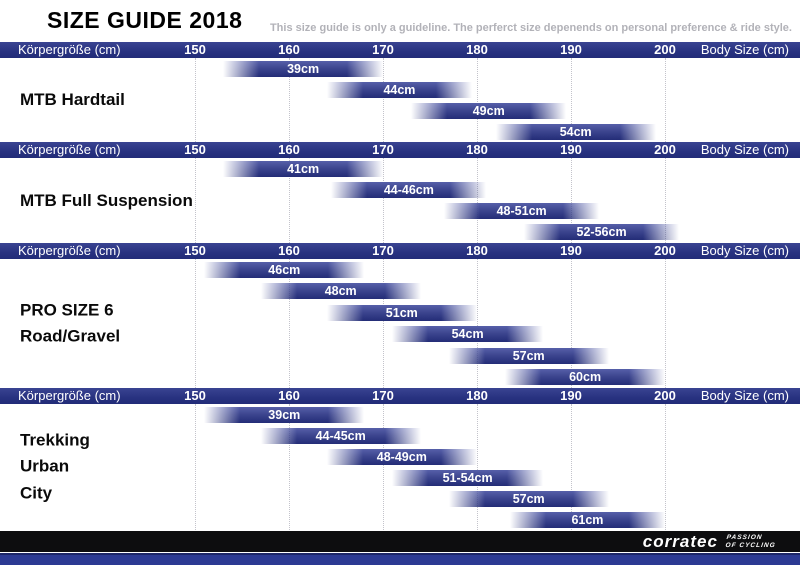 This screenshot has height=565, width=800. I want to click on size-range-bar: 44-46cm, so click(409, 189).